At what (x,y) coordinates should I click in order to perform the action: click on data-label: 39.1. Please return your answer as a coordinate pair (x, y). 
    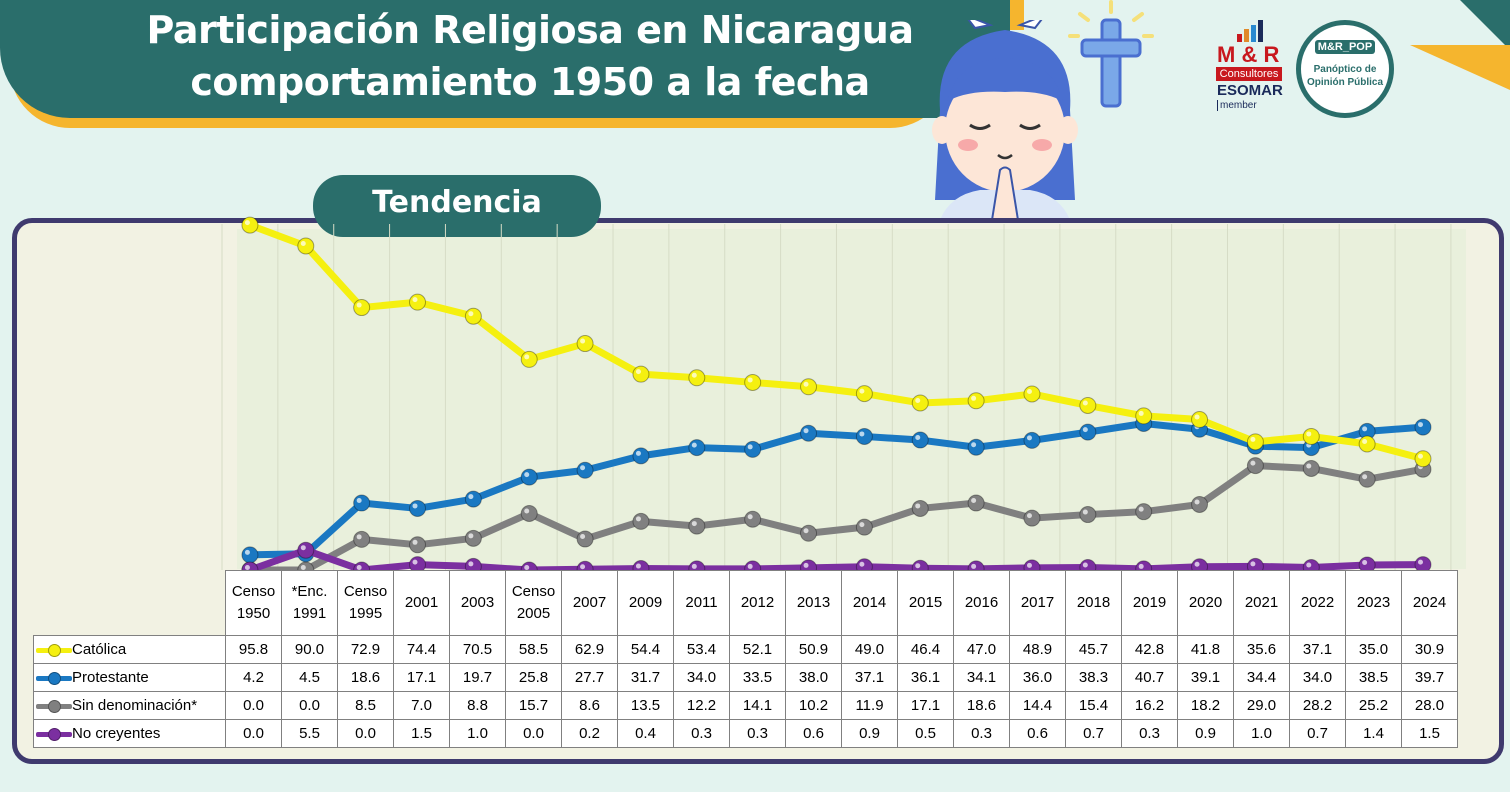
    Looking at the image, I should click on (1205, 677).